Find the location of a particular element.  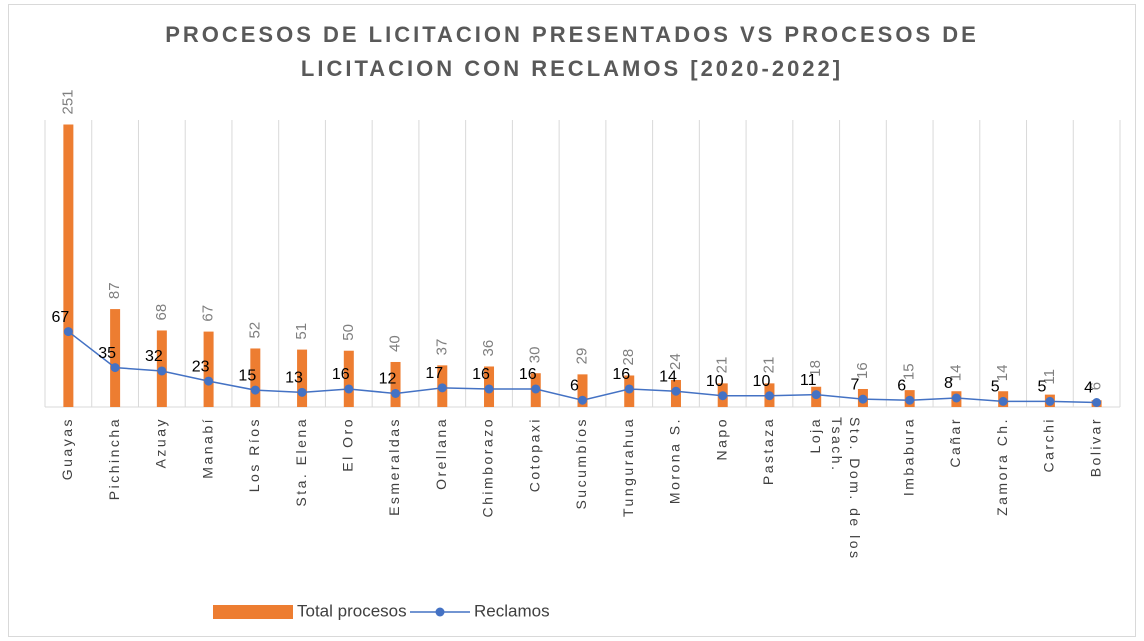

x-tick-label: Sto. Dom. de losTsach. is located at coordinates (846, 489).